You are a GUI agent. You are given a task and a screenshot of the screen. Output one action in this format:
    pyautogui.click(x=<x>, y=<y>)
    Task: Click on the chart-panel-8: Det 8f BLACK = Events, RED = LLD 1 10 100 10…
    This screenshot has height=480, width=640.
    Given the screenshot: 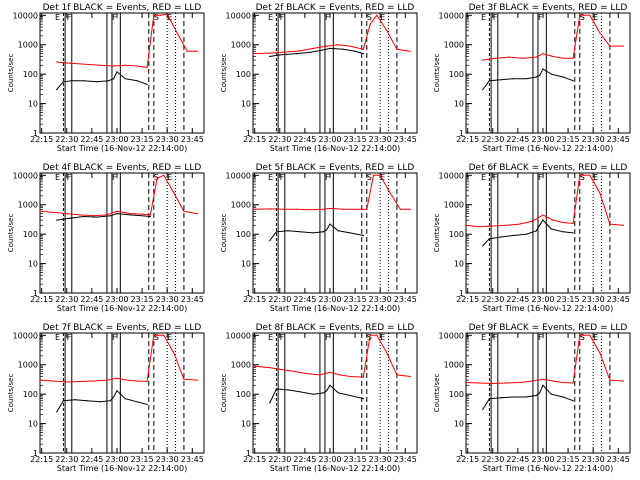 What is the action you would take?
    pyautogui.click(x=319, y=398)
    